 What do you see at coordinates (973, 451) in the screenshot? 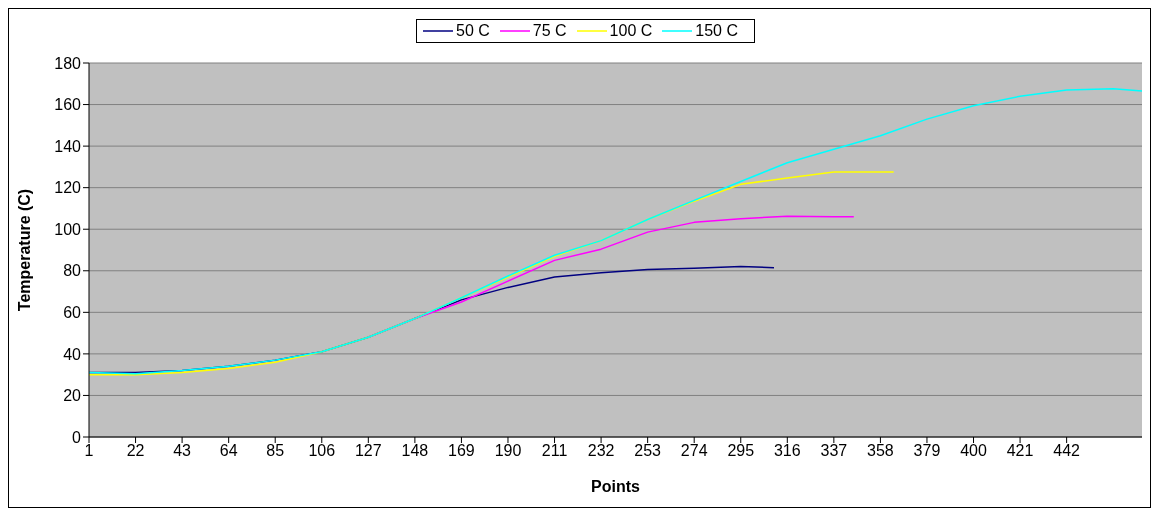
I see `x-tick-label: 400` at bounding box center [973, 451].